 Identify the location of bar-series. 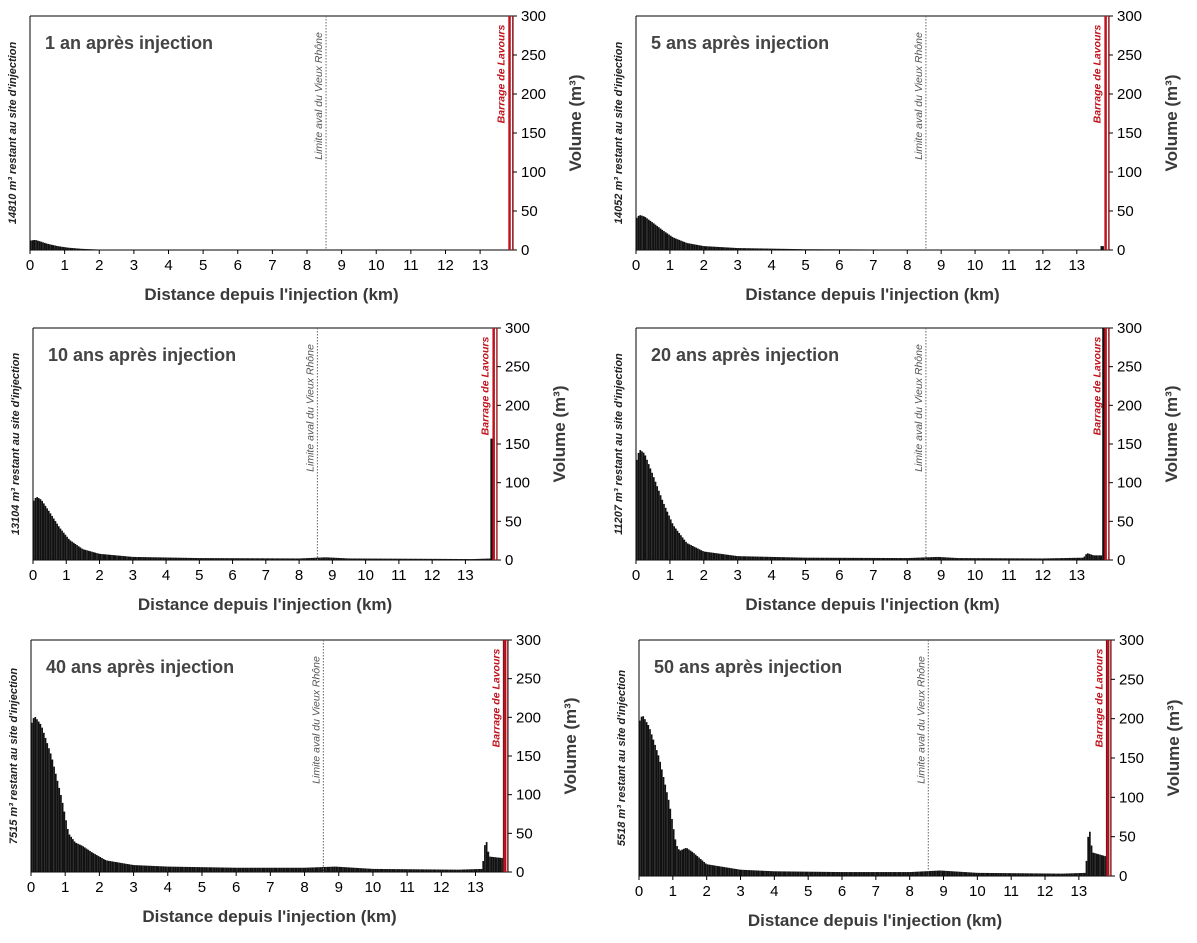
(223, 244).